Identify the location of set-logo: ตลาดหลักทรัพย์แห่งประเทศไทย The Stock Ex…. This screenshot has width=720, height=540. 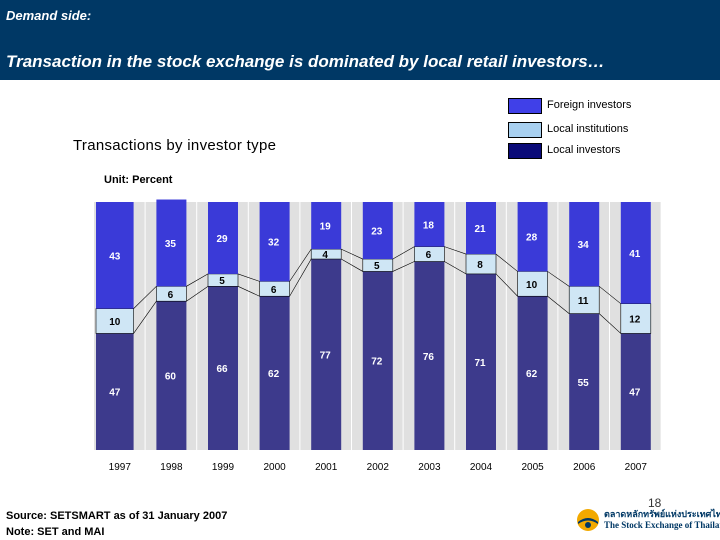
(648, 520).